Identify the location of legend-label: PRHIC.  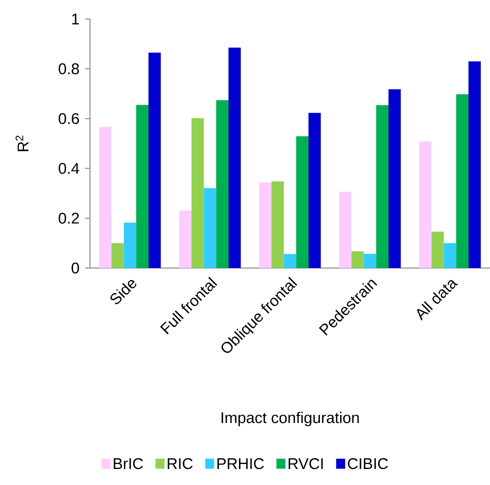
(240, 464).